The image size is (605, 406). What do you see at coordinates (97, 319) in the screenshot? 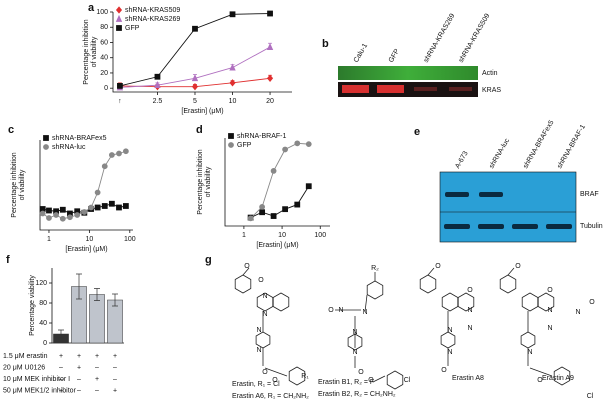
I see `bar` at bounding box center [97, 319].